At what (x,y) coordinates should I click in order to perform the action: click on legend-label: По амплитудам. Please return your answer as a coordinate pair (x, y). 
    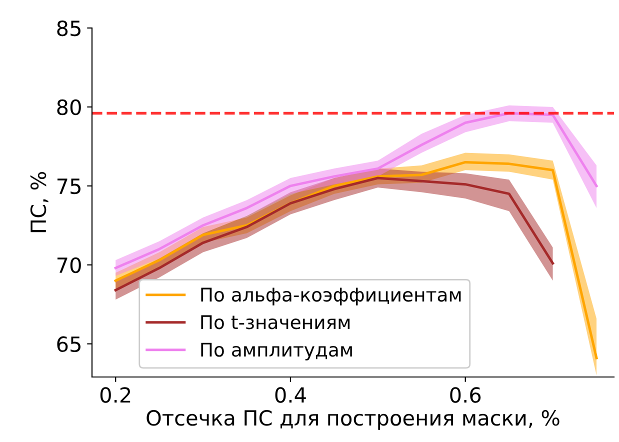
    Looking at the image, I should click on (276, 351).